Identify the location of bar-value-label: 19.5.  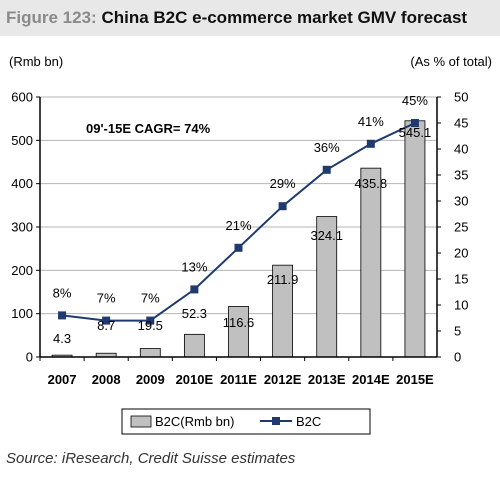
(150, 325).